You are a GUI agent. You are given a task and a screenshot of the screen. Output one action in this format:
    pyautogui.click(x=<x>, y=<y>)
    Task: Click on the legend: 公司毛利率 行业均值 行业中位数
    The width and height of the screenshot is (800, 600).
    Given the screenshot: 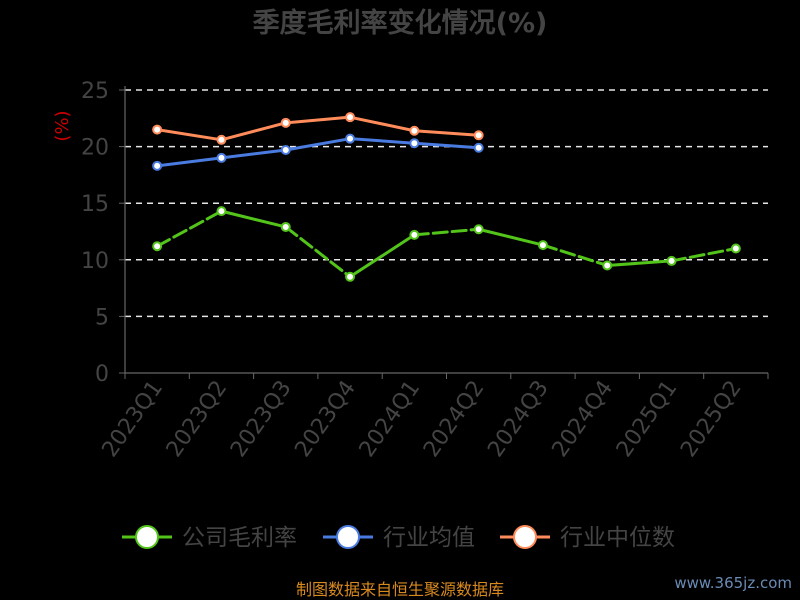 What is the action you would take?
    pyautogui.click(x=398, y=538)
    